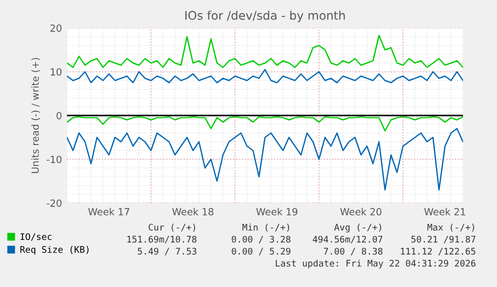 The image size is (497, 287). Describe the element at coordinates (261, 240) in the screenshot. I see `text: 0.00 / 3.28` at that location.